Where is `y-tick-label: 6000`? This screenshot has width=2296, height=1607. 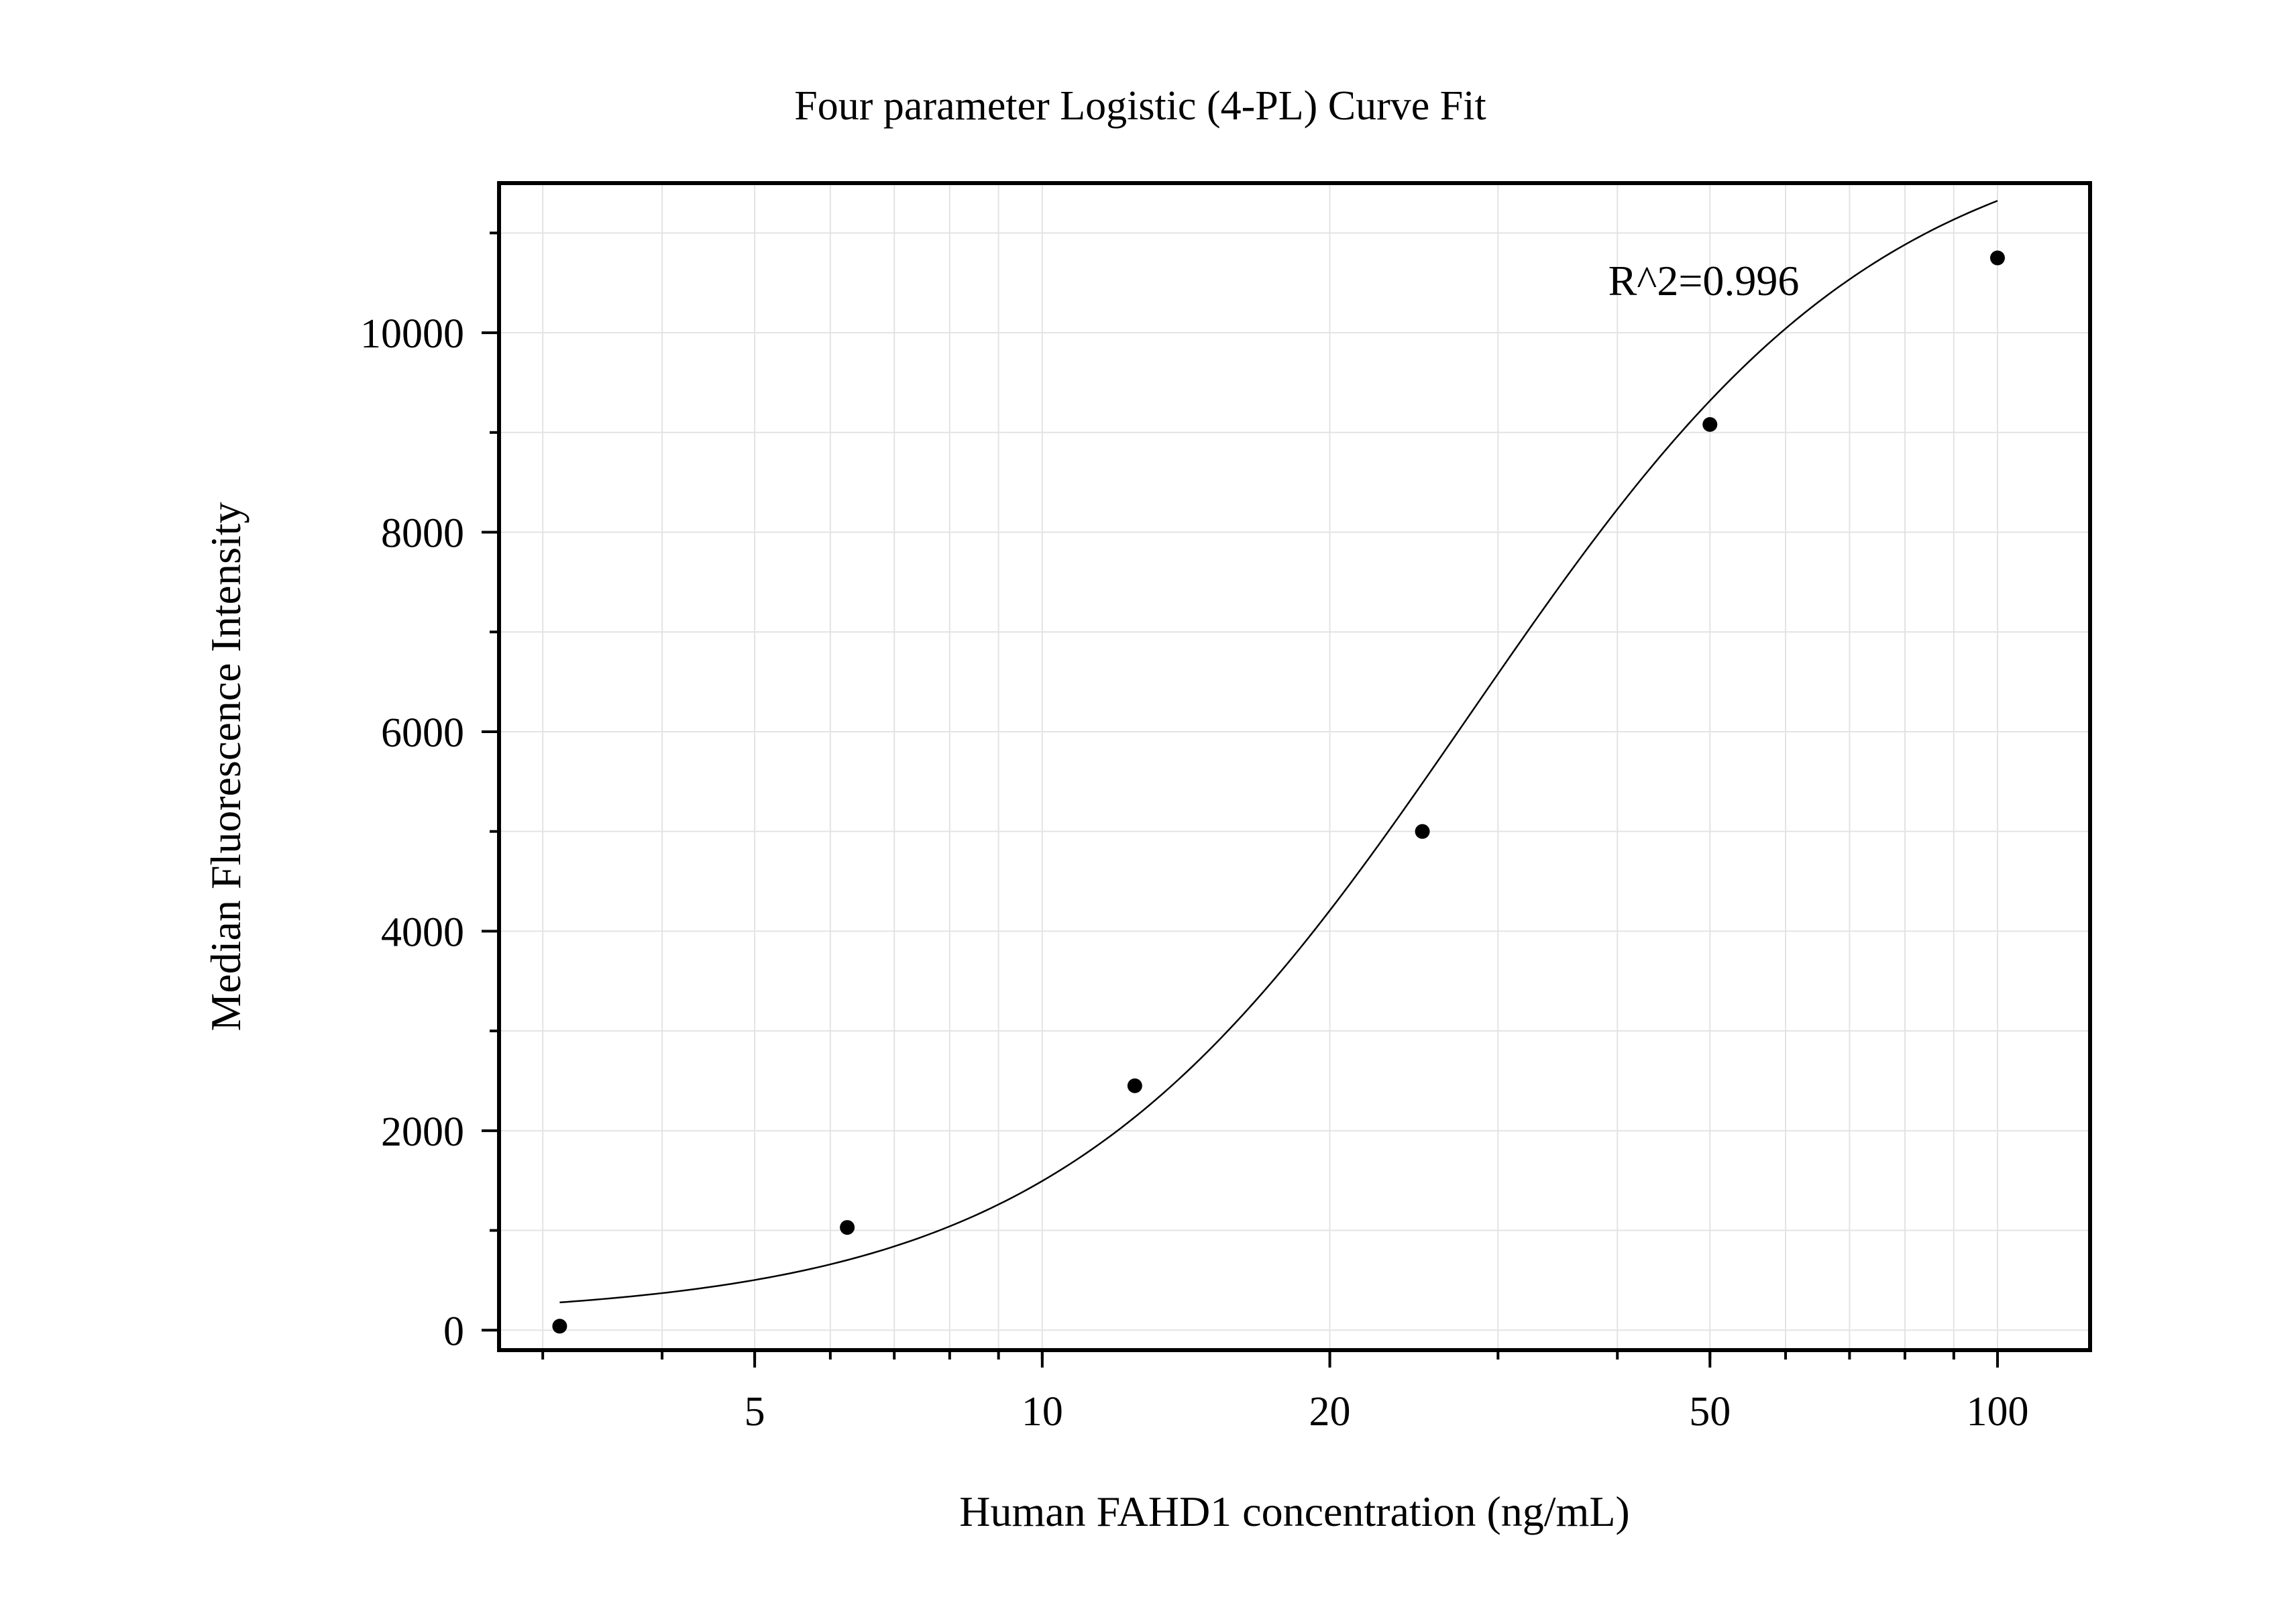 y-tick-label: 6000 is located at coordinates (422, 733).